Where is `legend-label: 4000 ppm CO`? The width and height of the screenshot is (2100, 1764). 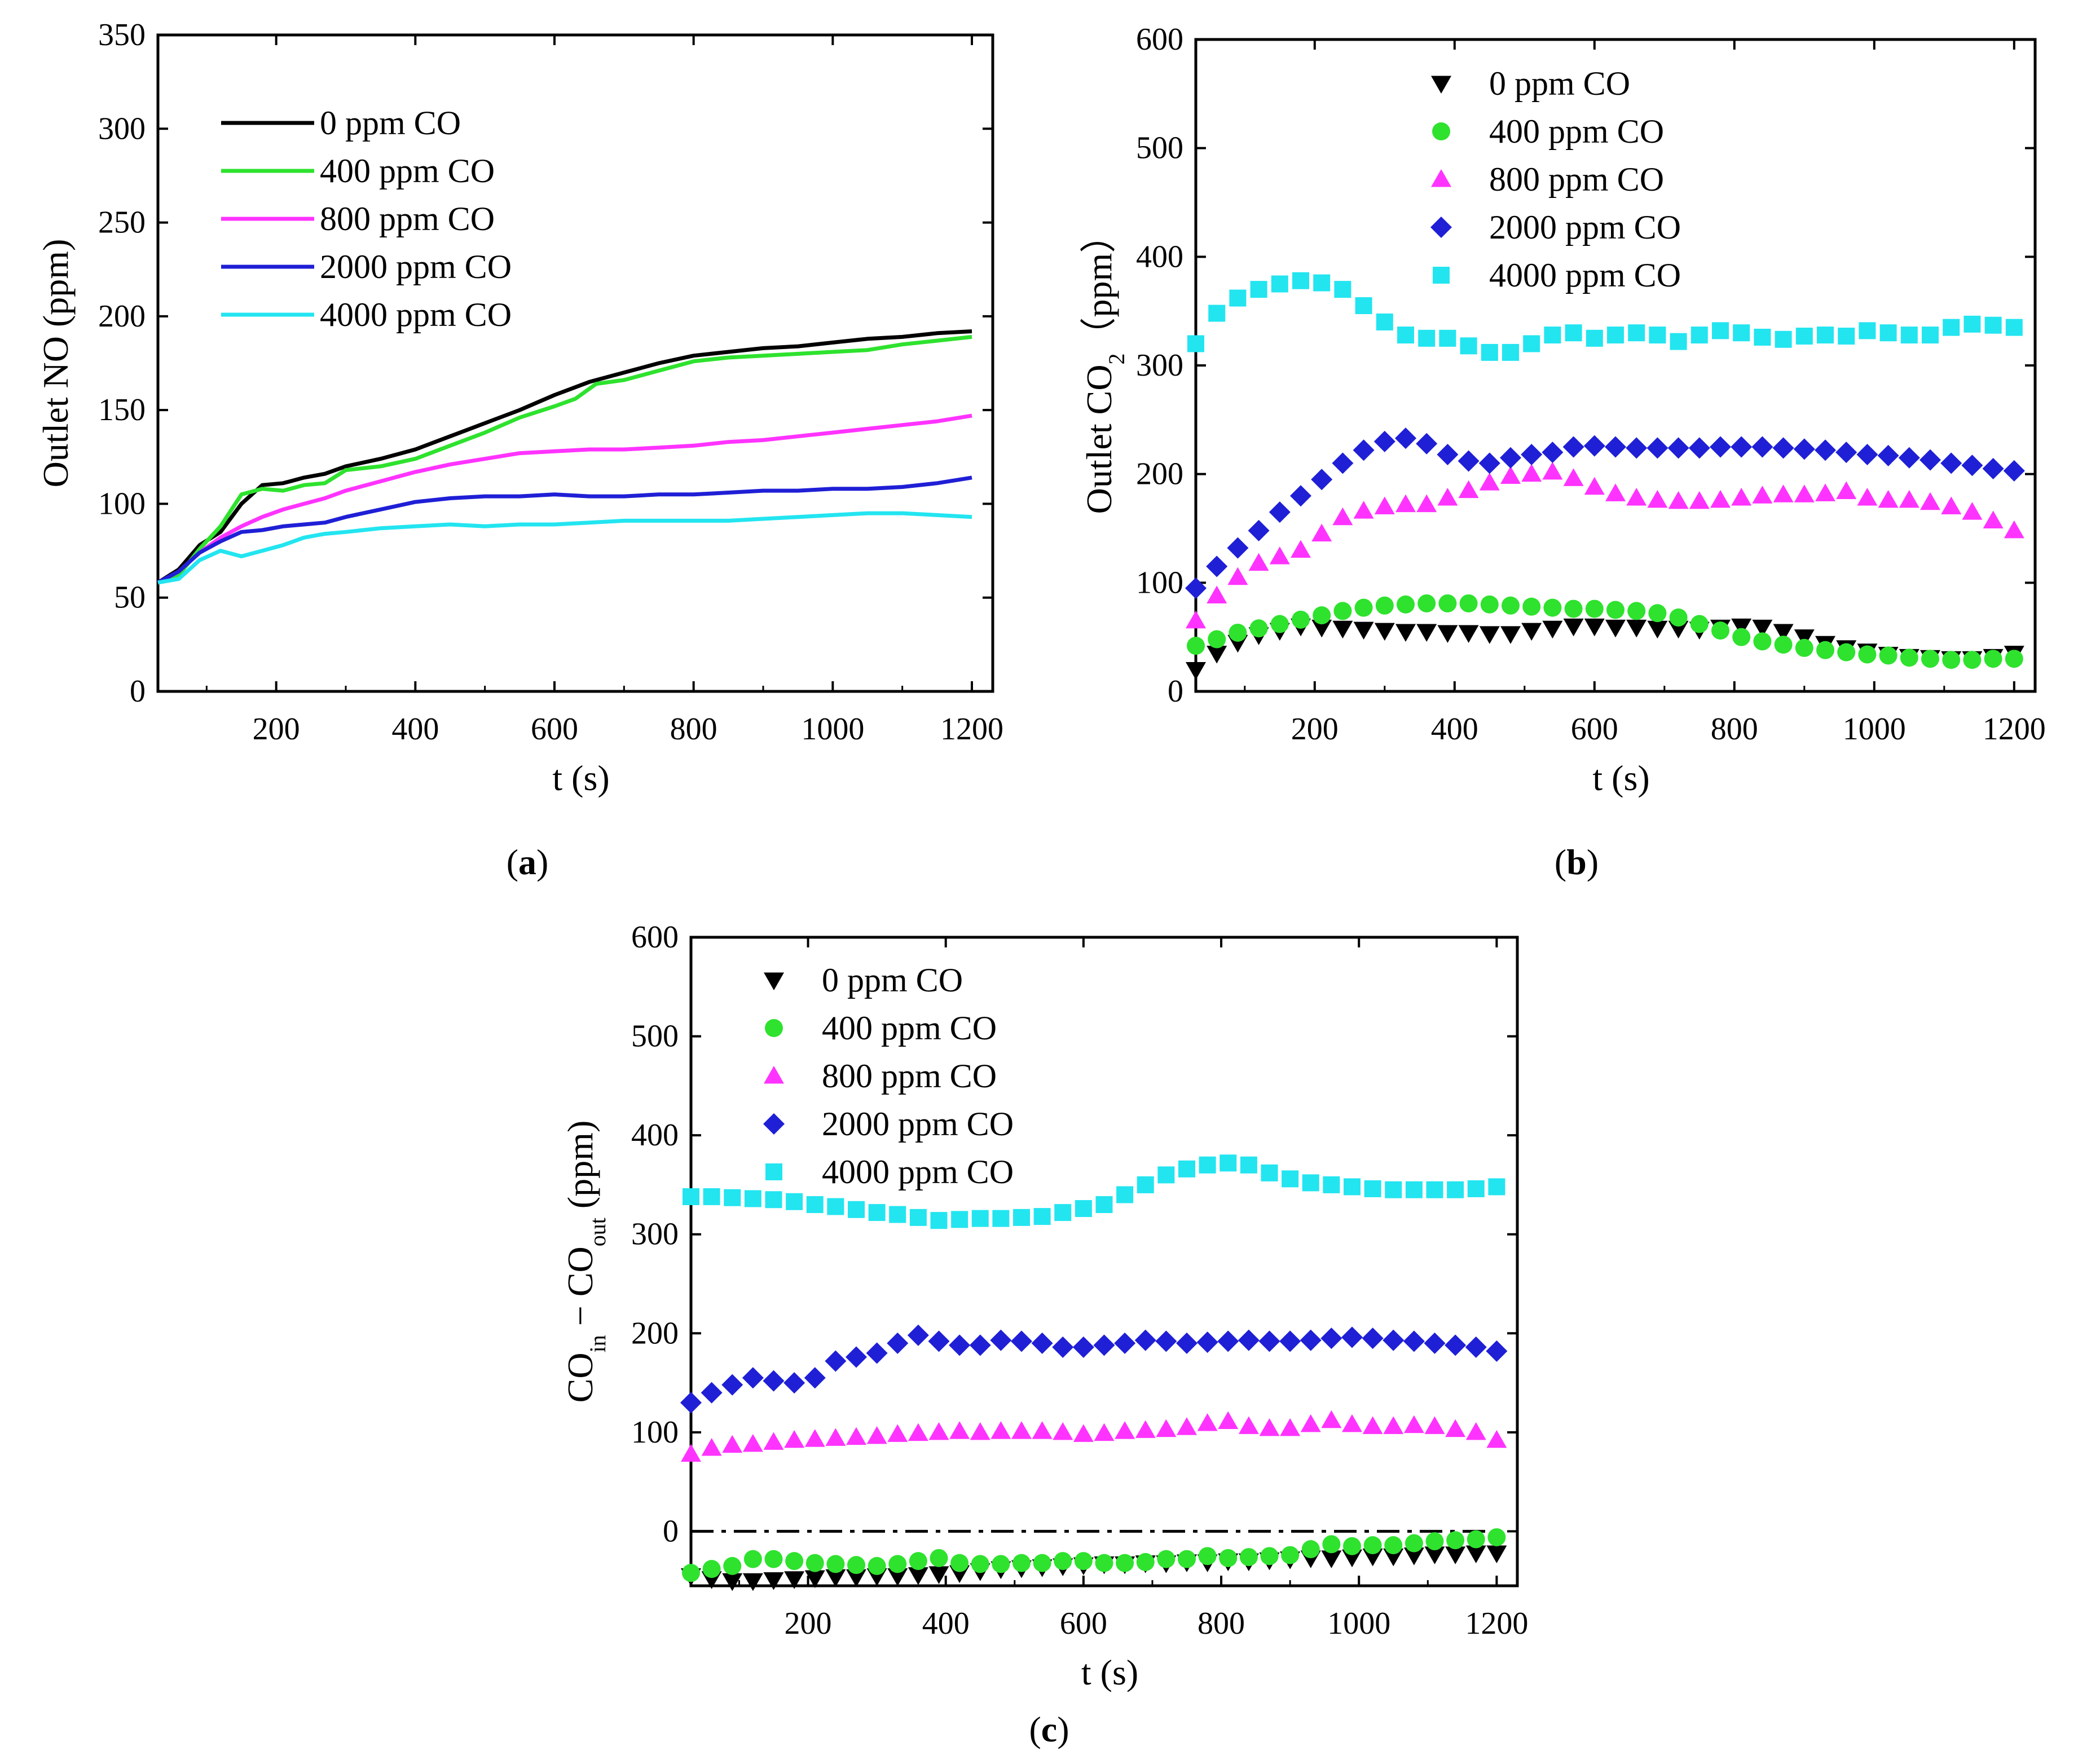
legend-label: 4000 ppm CO is located at coordinates (1585, 275).